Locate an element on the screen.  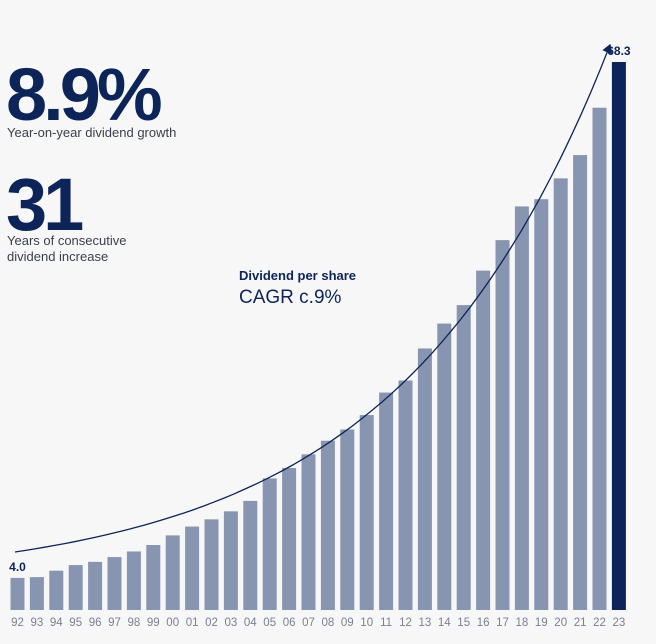
x-tick-label: 22 is located at coordinates (599, 623).